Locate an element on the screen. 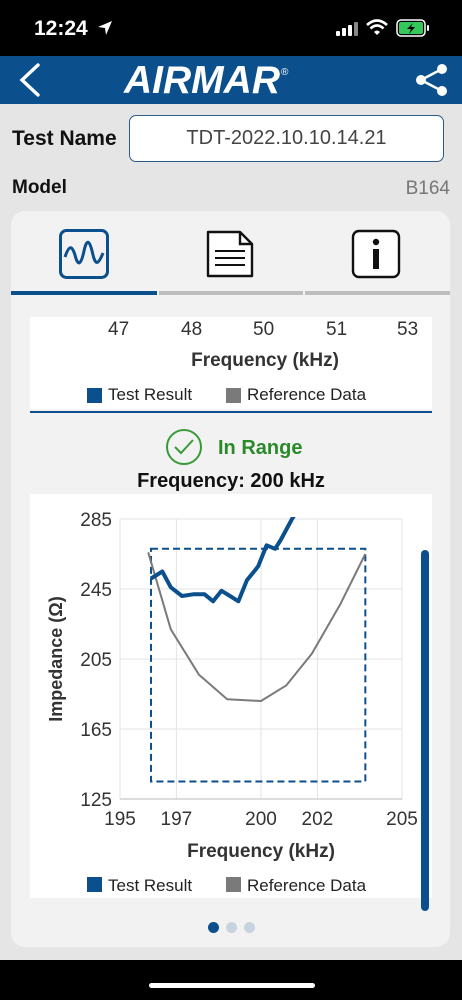 Image resolution: width=462 pixels, height=1000 pixels. legend-label-ref: Reference Data is located at coordinates (307, 885).